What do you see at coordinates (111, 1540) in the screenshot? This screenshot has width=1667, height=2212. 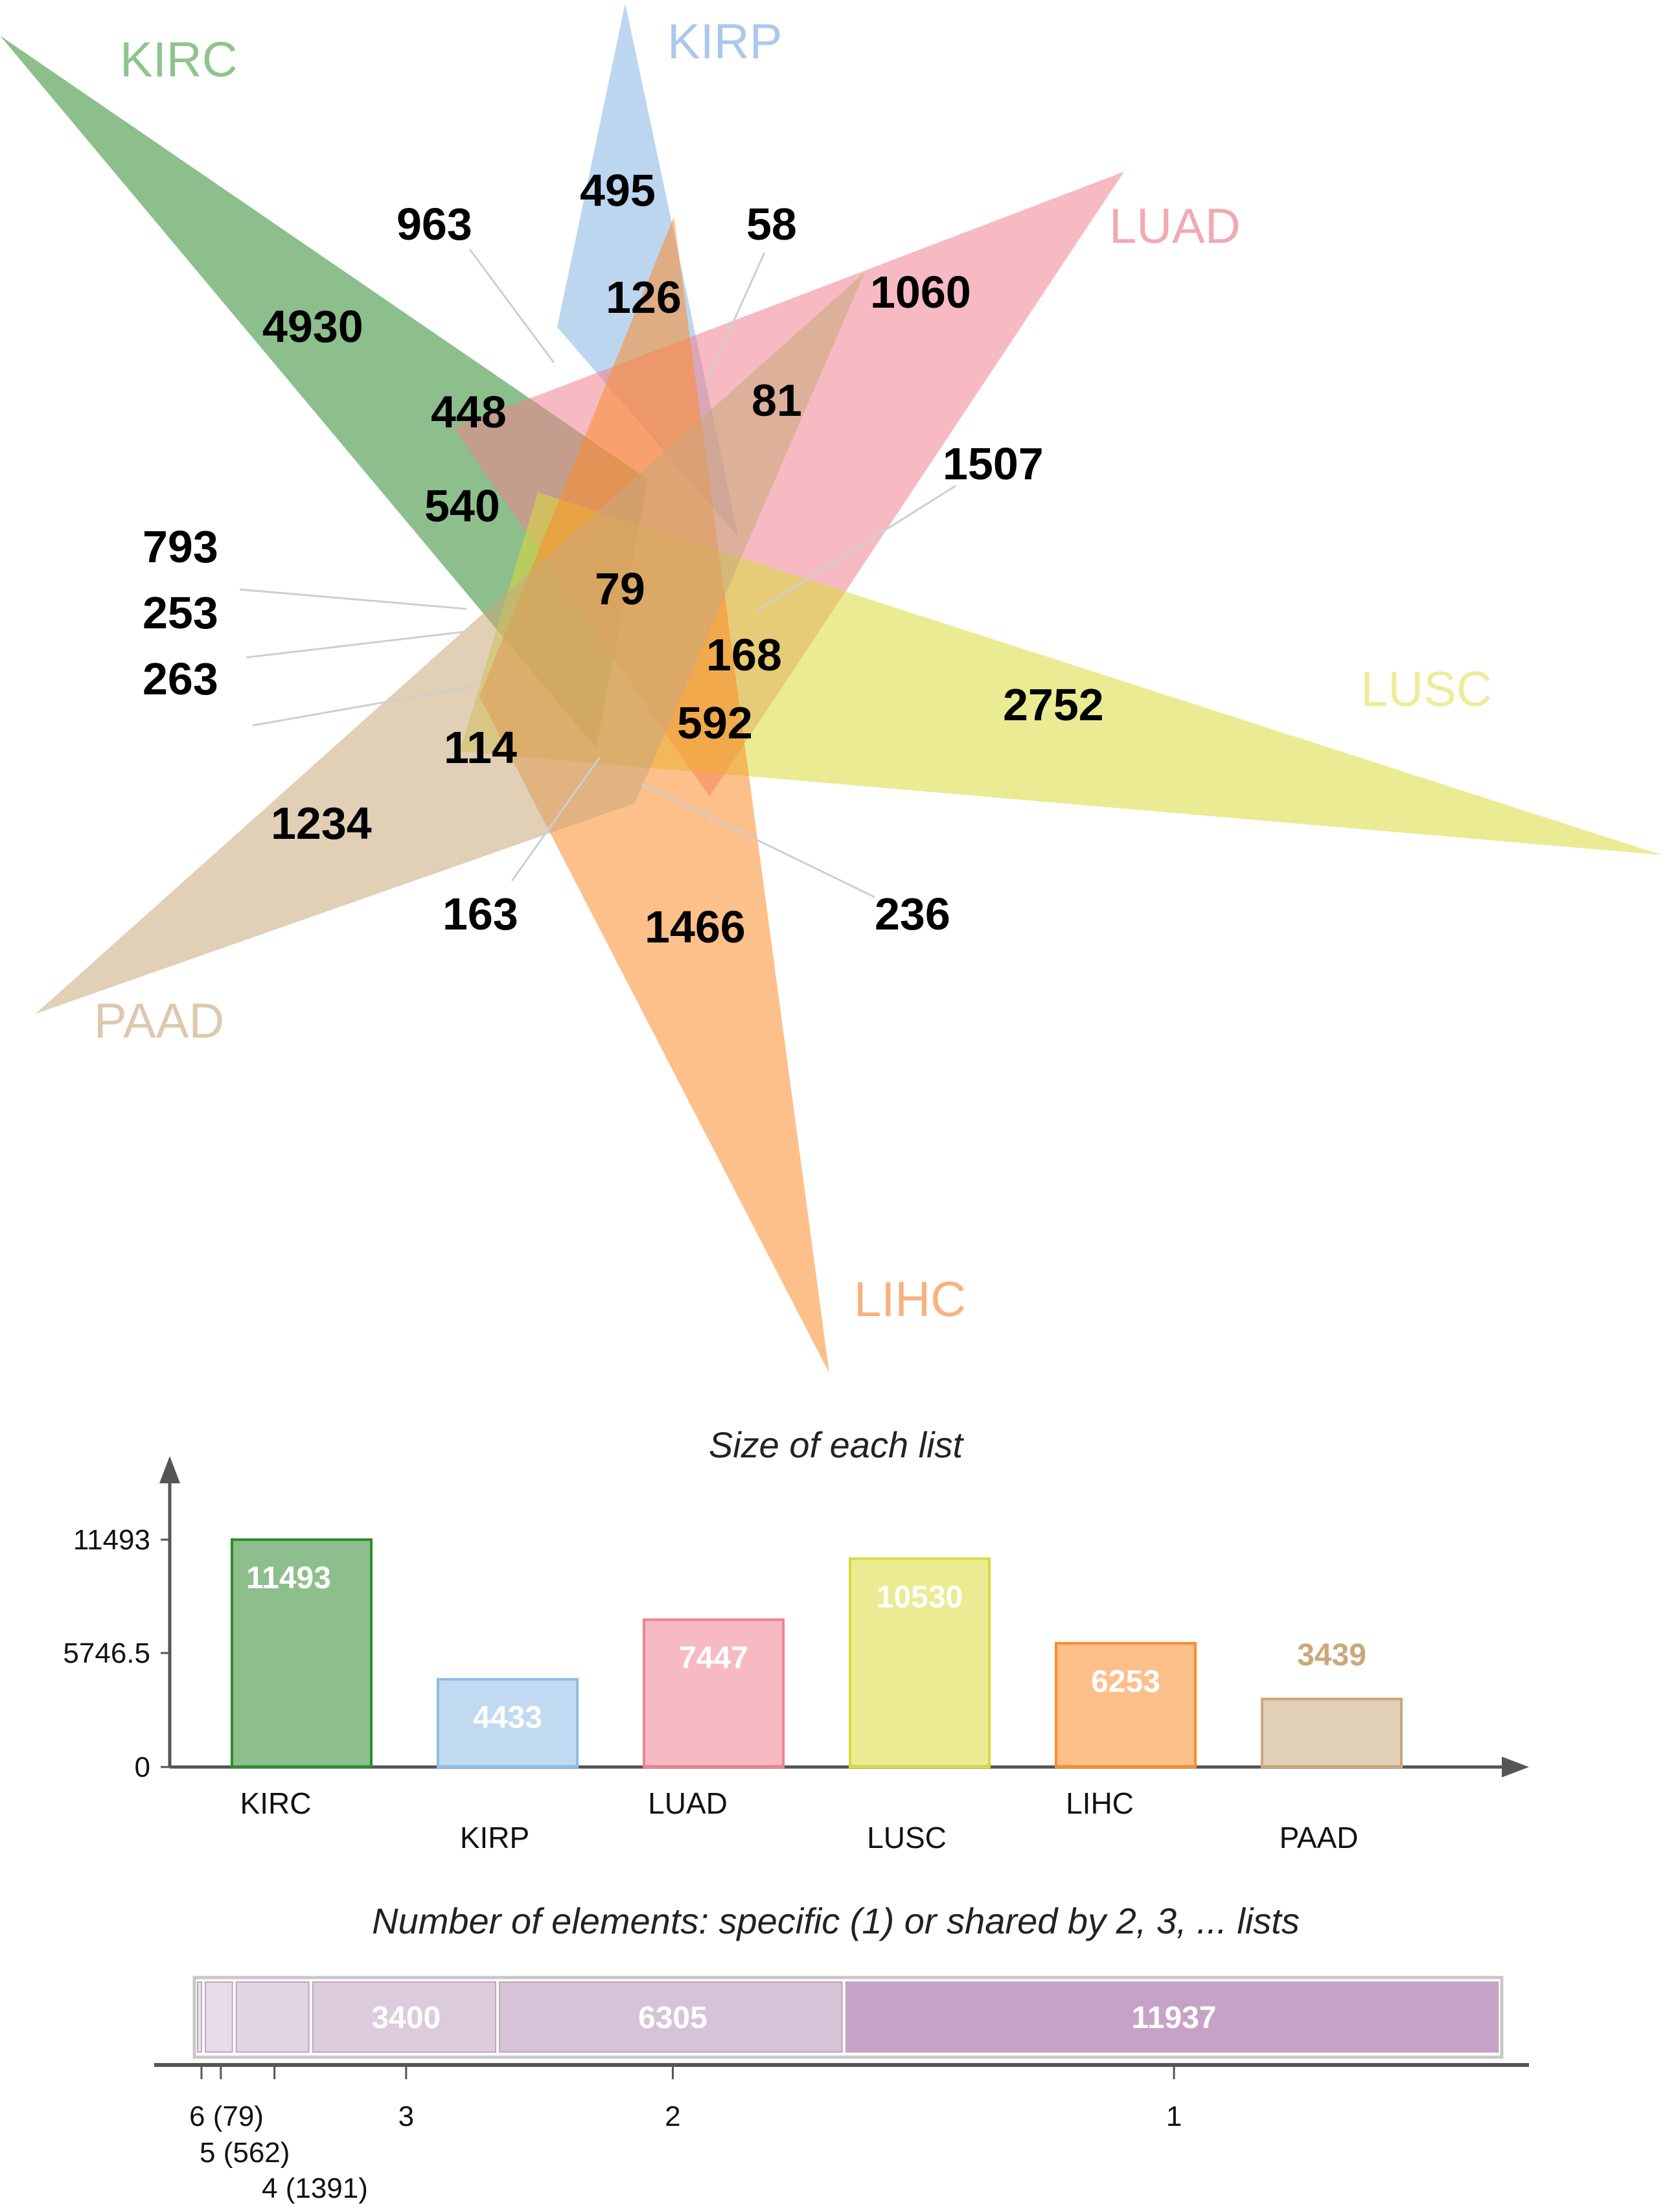 I see `y-tick-label: 11493` at bounding box center [111, 1540].